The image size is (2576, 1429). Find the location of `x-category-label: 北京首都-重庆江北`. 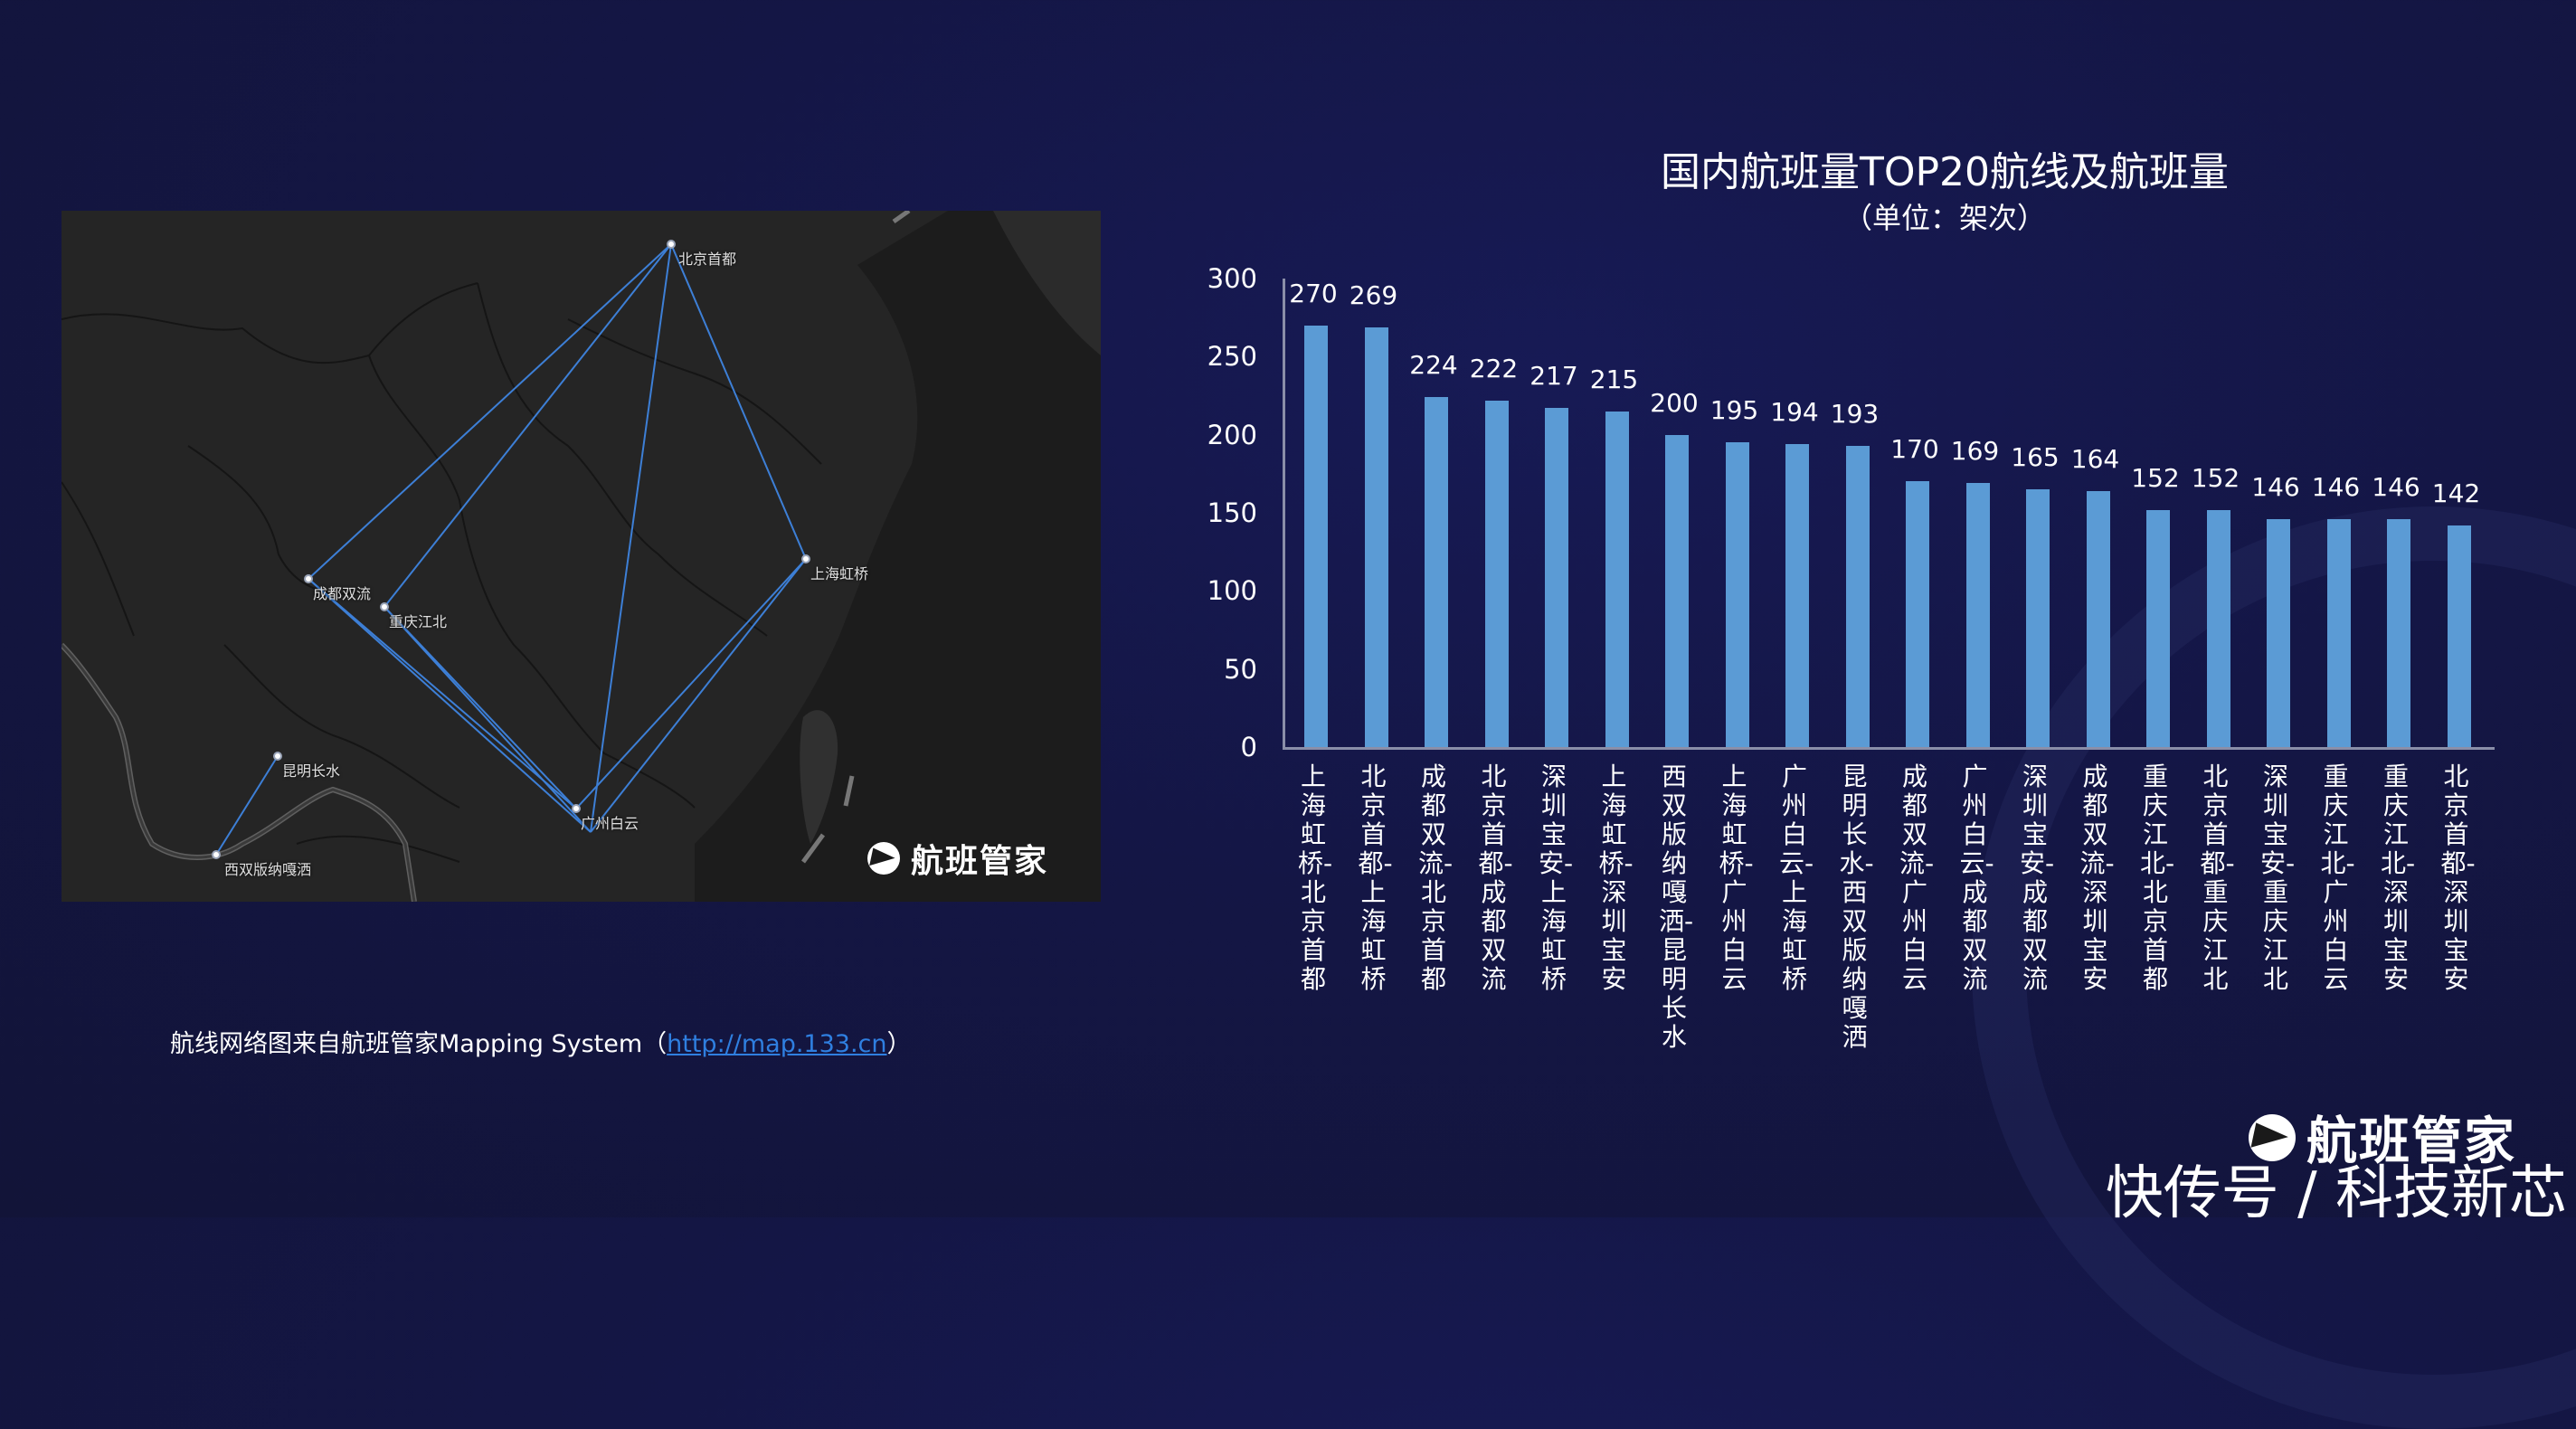

x-category-label: 北京首都-重庆江北 is located at coordinates (2218, 878).